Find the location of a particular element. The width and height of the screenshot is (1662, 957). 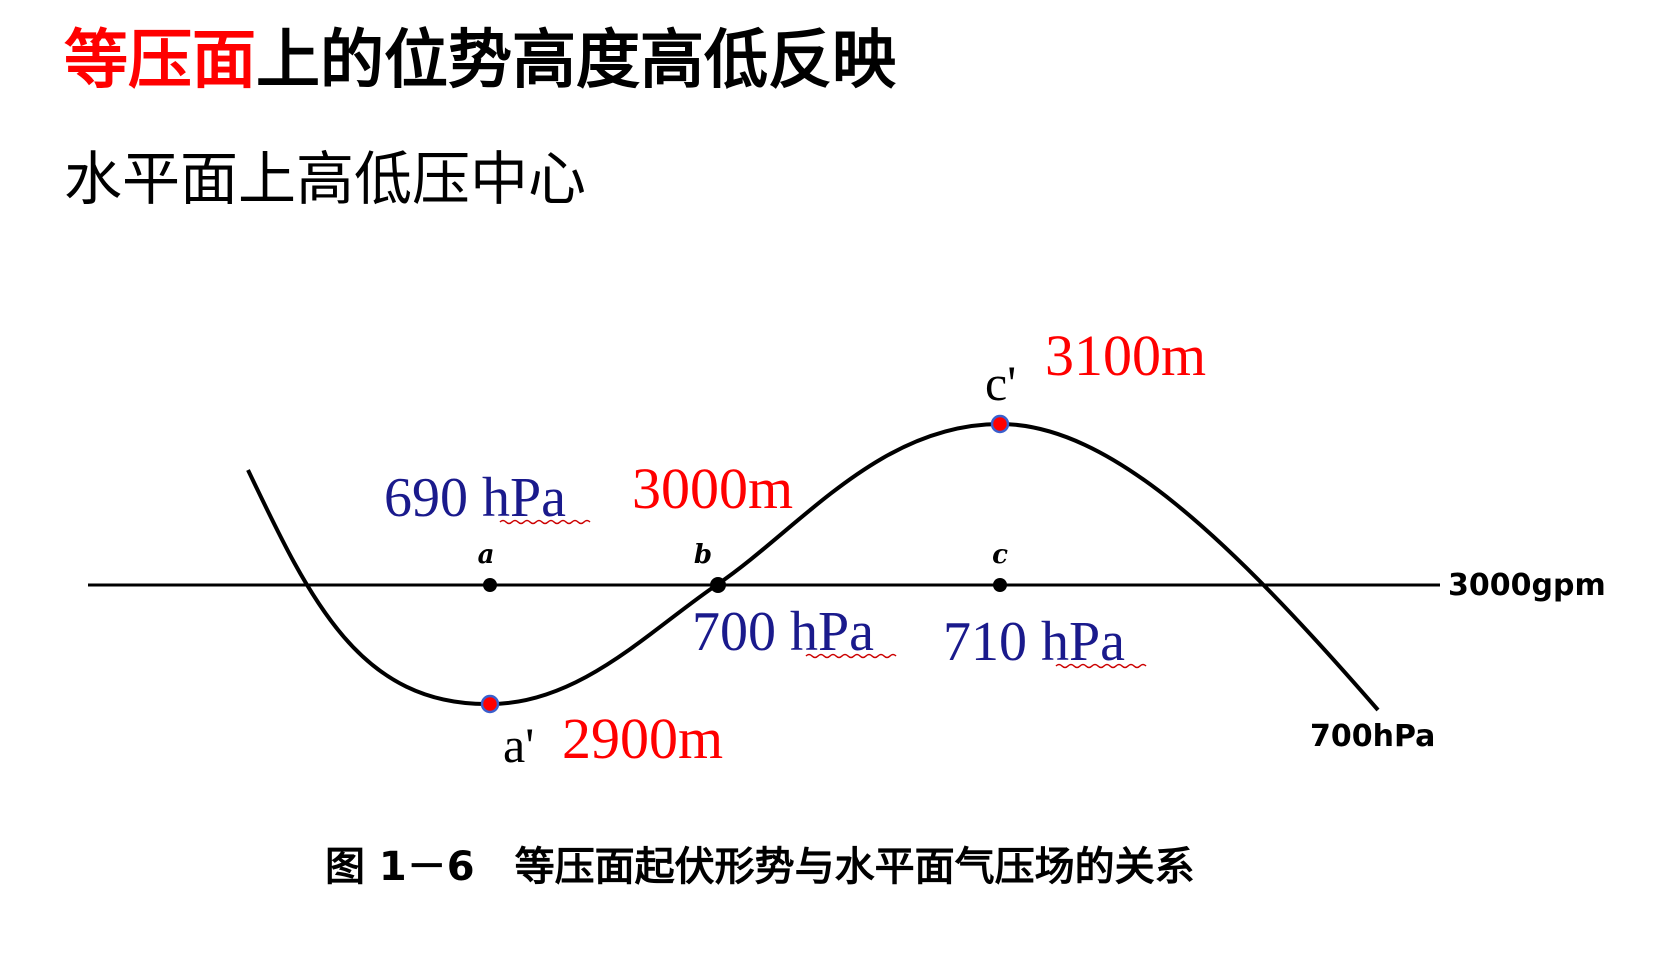

height-a-prime: 2900m is located at coordinates (642, 738).